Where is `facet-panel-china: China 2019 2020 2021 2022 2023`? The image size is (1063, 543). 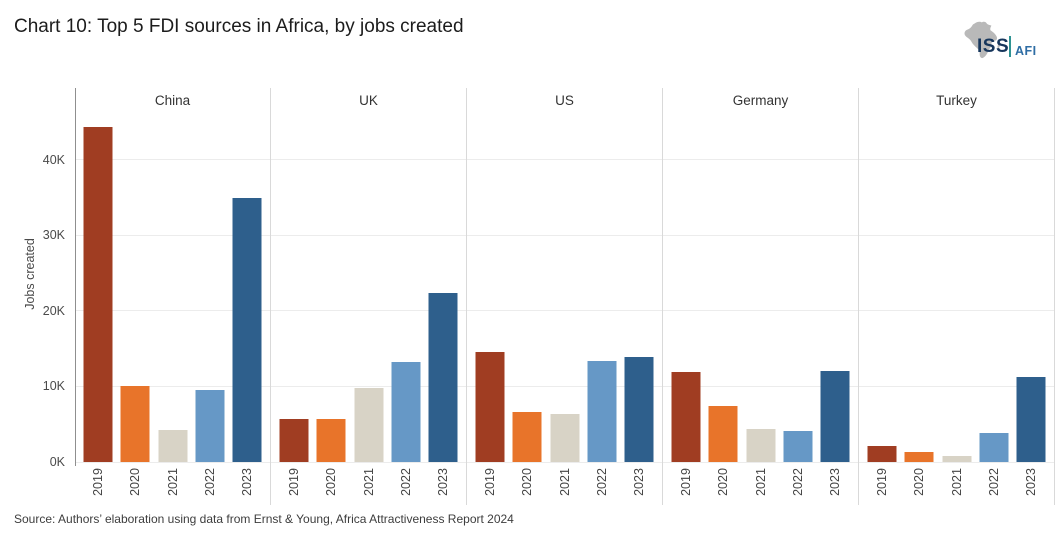 facet-panel-china: China 2019 2020 2021 2022 2023 is located at coordinates (173, 296).